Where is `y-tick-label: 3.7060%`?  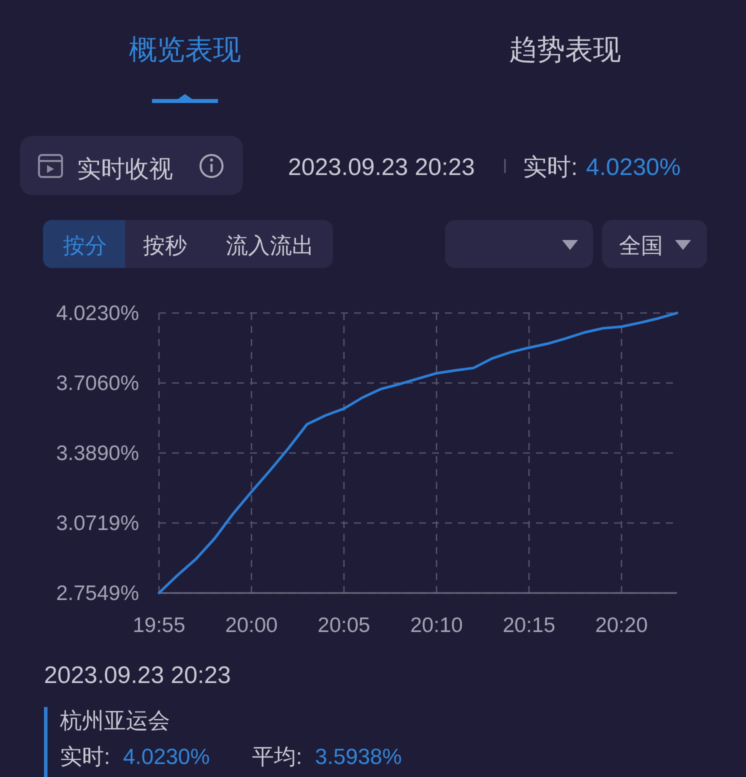
y-tick-label: 3.7060% is located at coordinates (97, 383).